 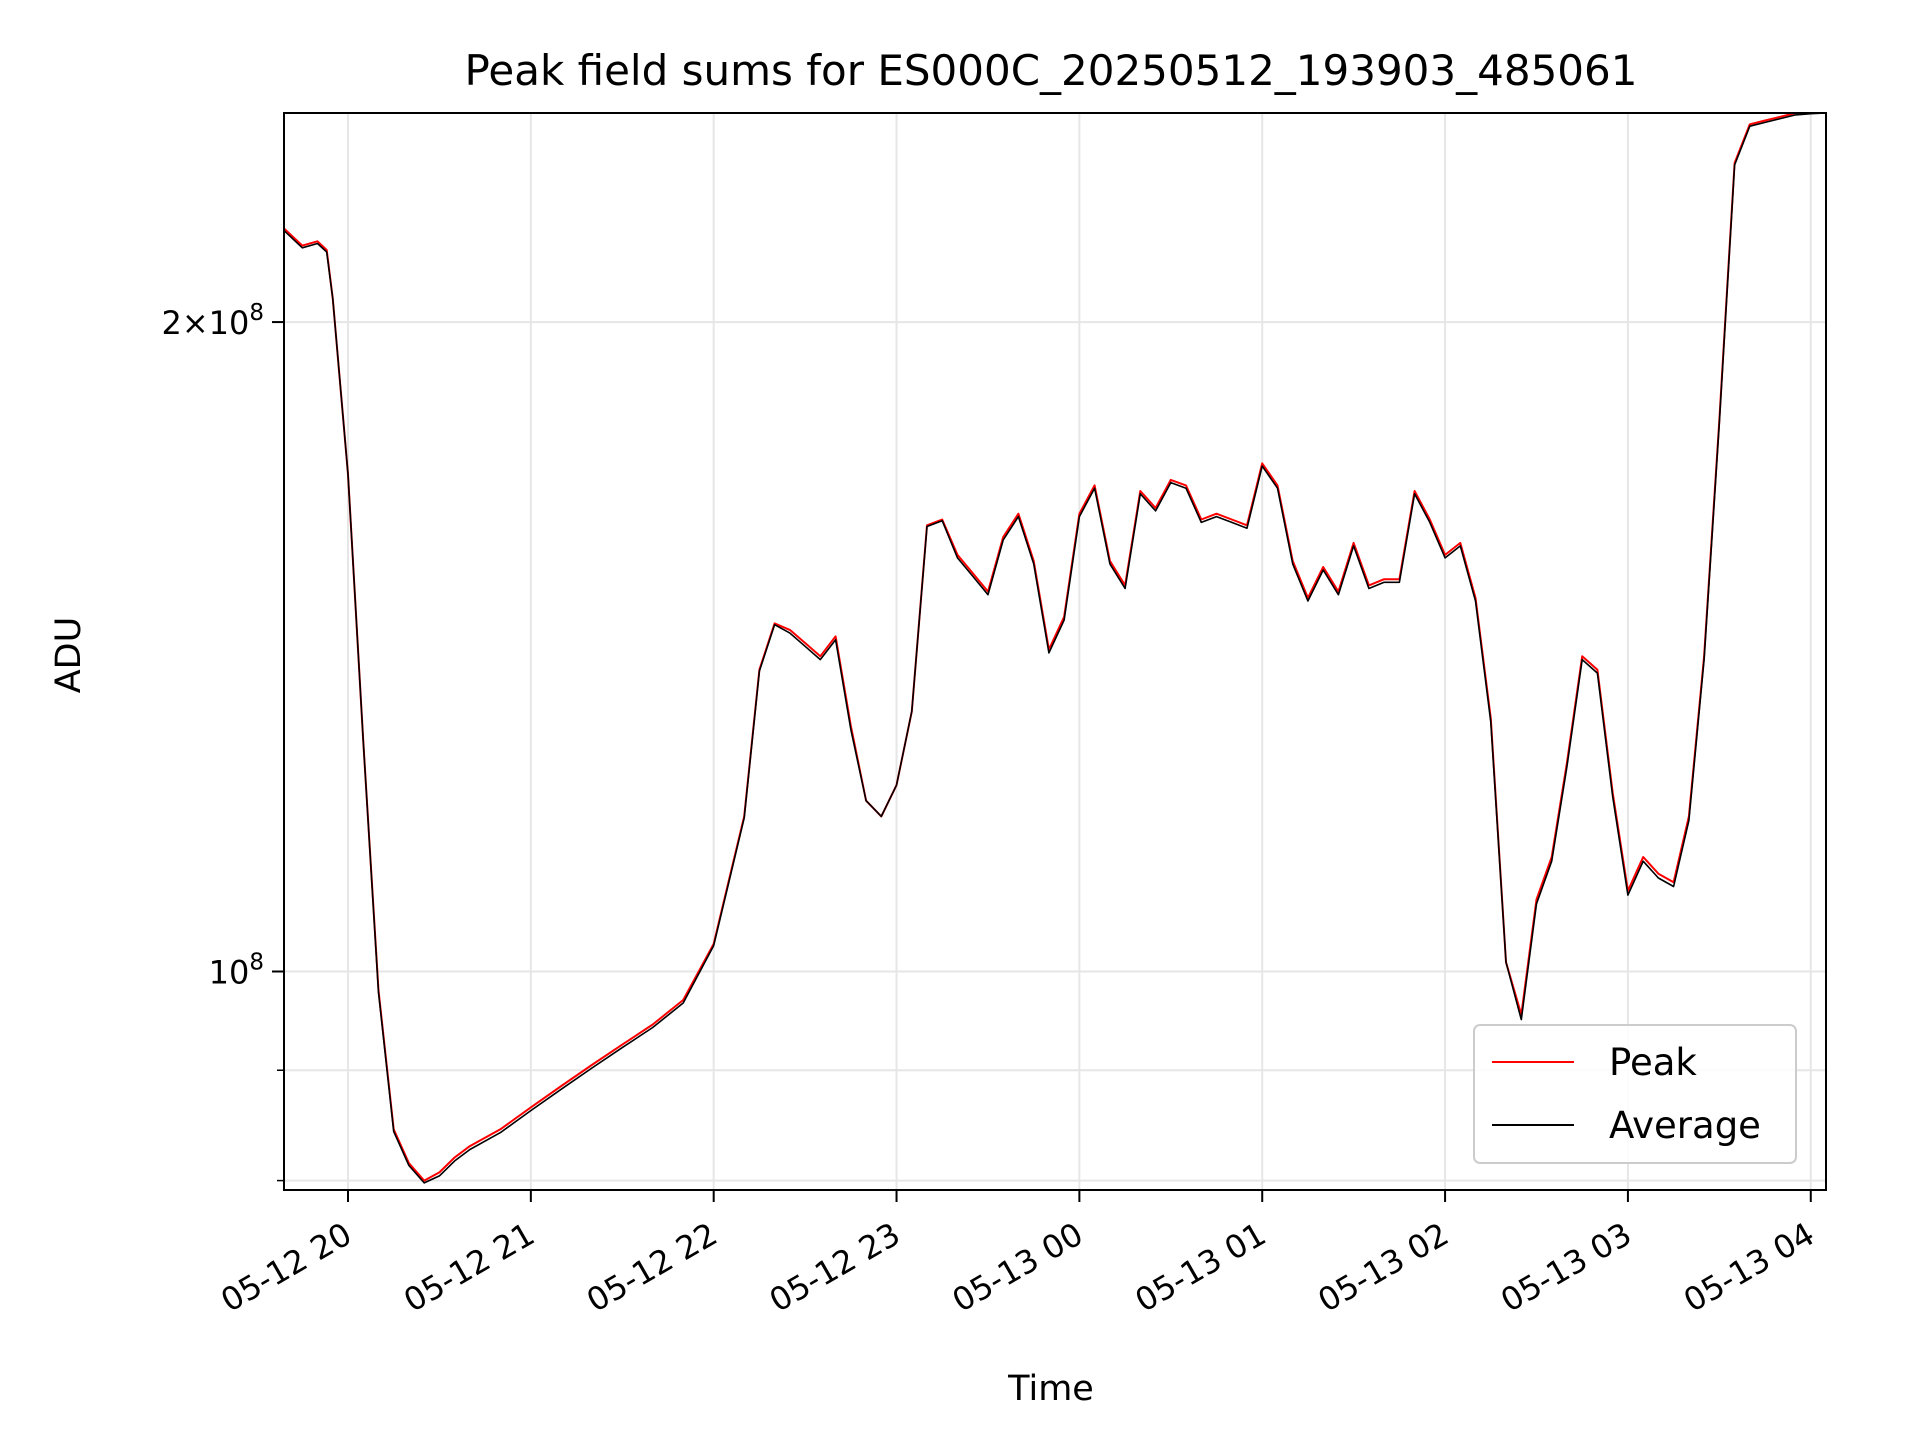 I want to click on x-axis-title: Time, so click(x=1050, y=1389).